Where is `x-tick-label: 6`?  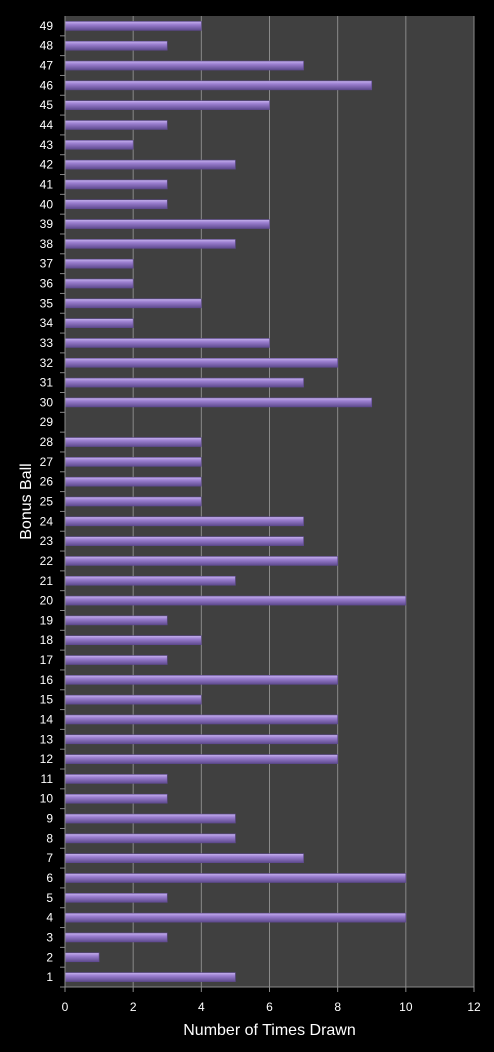 x-tick-label: 6 is located at coordinates (269, 1007).